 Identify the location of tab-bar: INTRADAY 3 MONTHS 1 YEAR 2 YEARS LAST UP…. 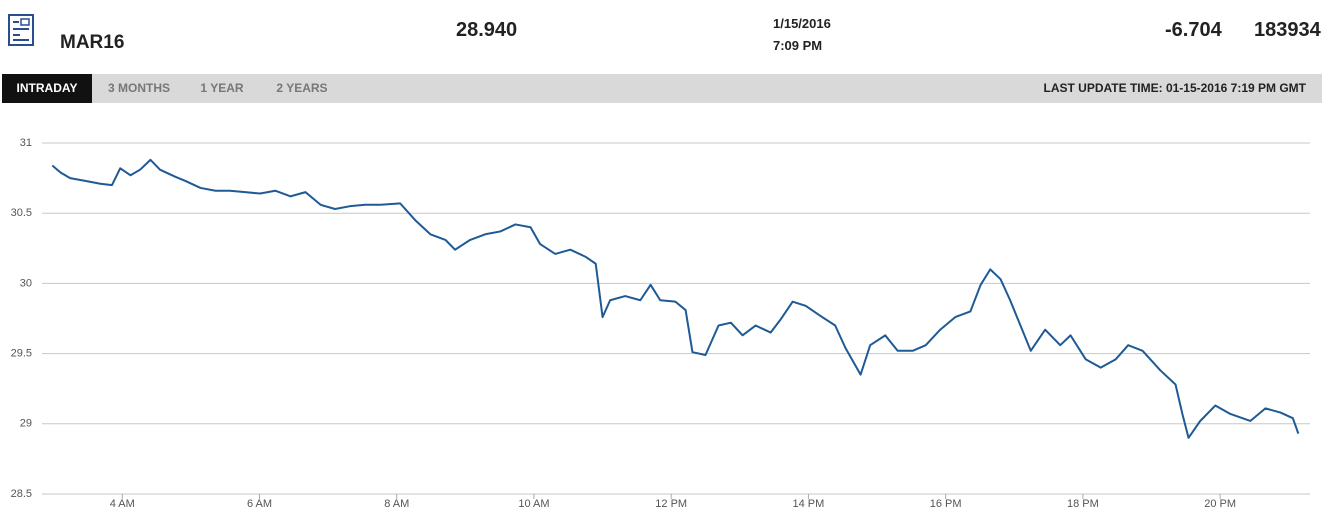
(662, 88).